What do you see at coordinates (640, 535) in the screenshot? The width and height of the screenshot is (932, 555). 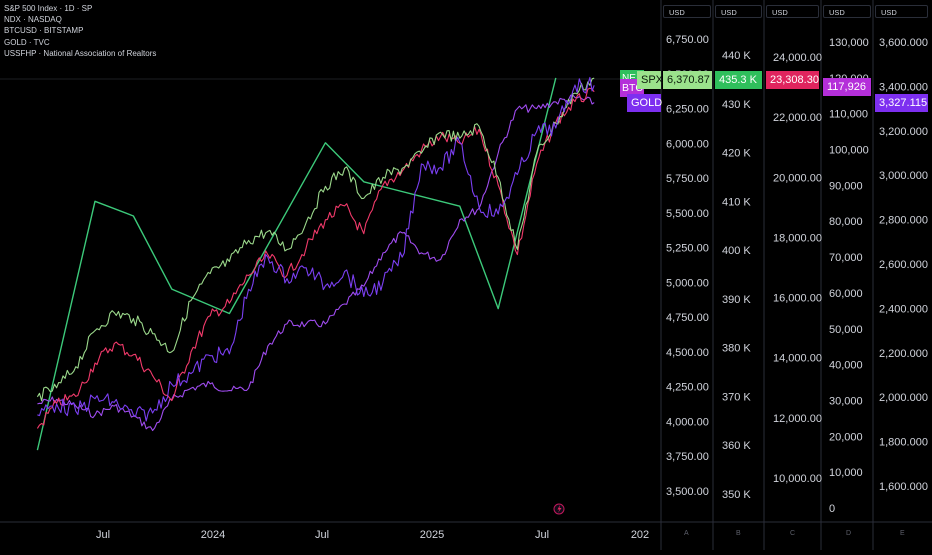 I see `x-axis-label: 202` at bounding box center [640, 535].